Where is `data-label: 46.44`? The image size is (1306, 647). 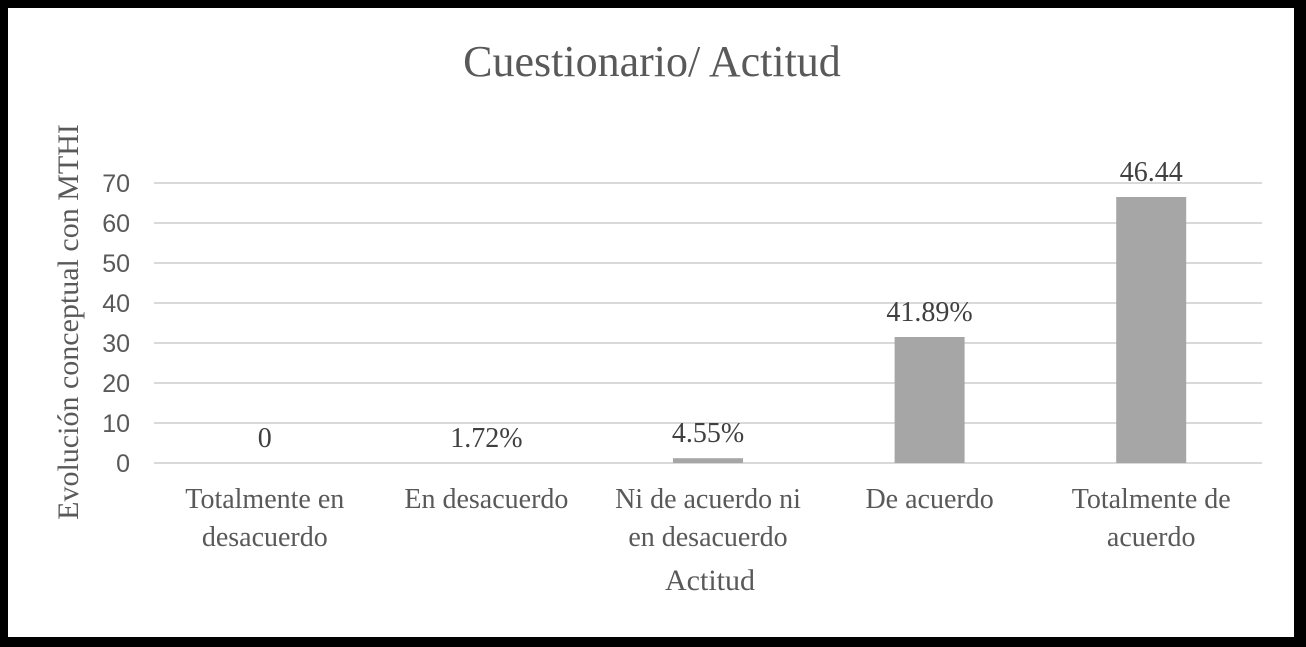 data-label: 46.44 is located at coordinates (1151, 172).